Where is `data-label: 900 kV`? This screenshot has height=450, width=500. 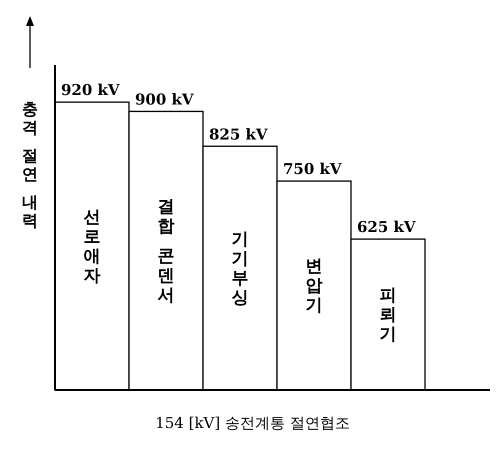
data-label: 900 kV is located at coordinates (164, 99).